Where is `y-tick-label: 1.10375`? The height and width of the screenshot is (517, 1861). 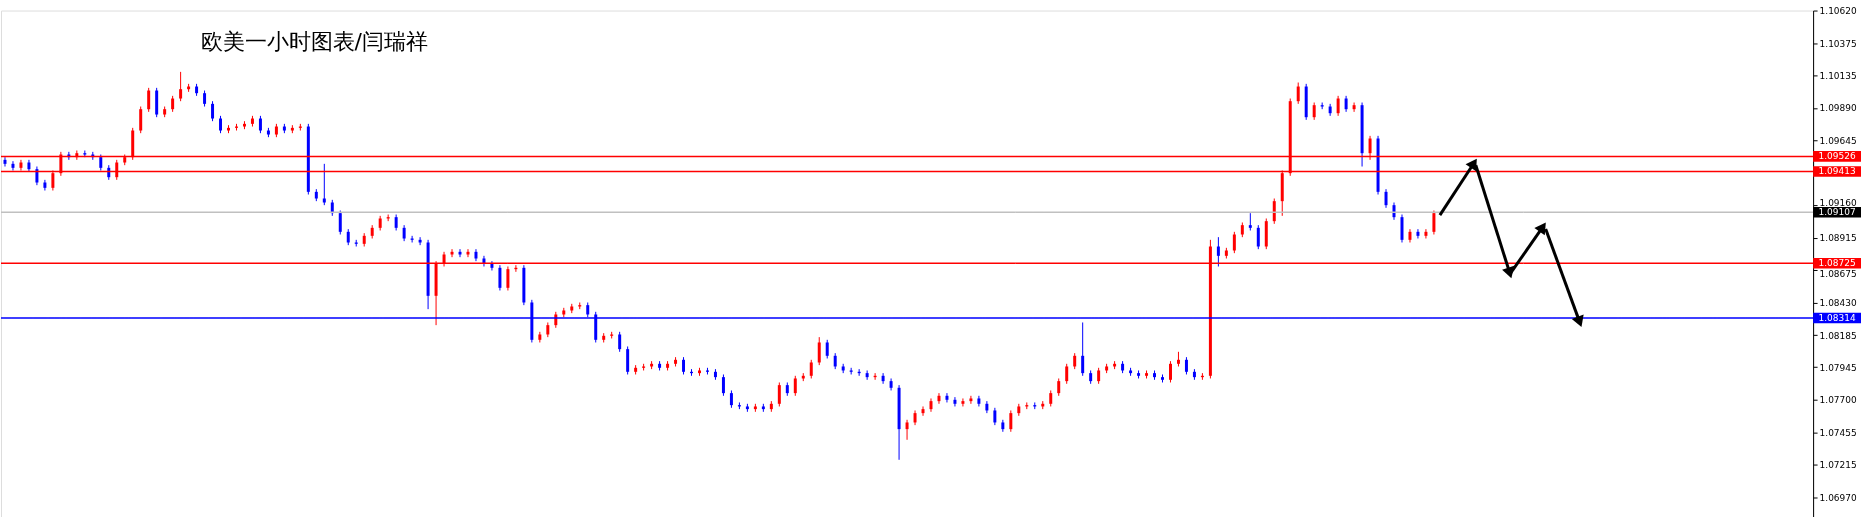 y-tick-label: 1.10375 is located at coordinates (1838, 43).